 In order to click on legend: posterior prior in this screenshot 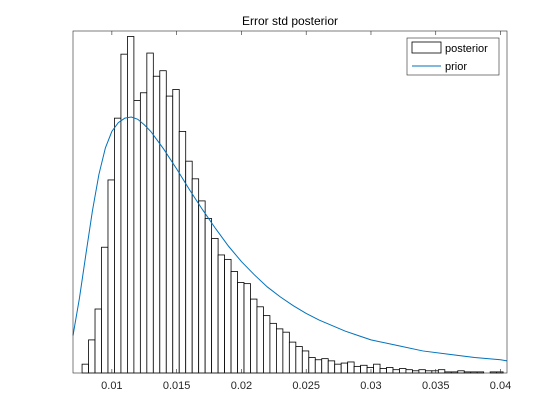, I will do `click(453, 56)`.